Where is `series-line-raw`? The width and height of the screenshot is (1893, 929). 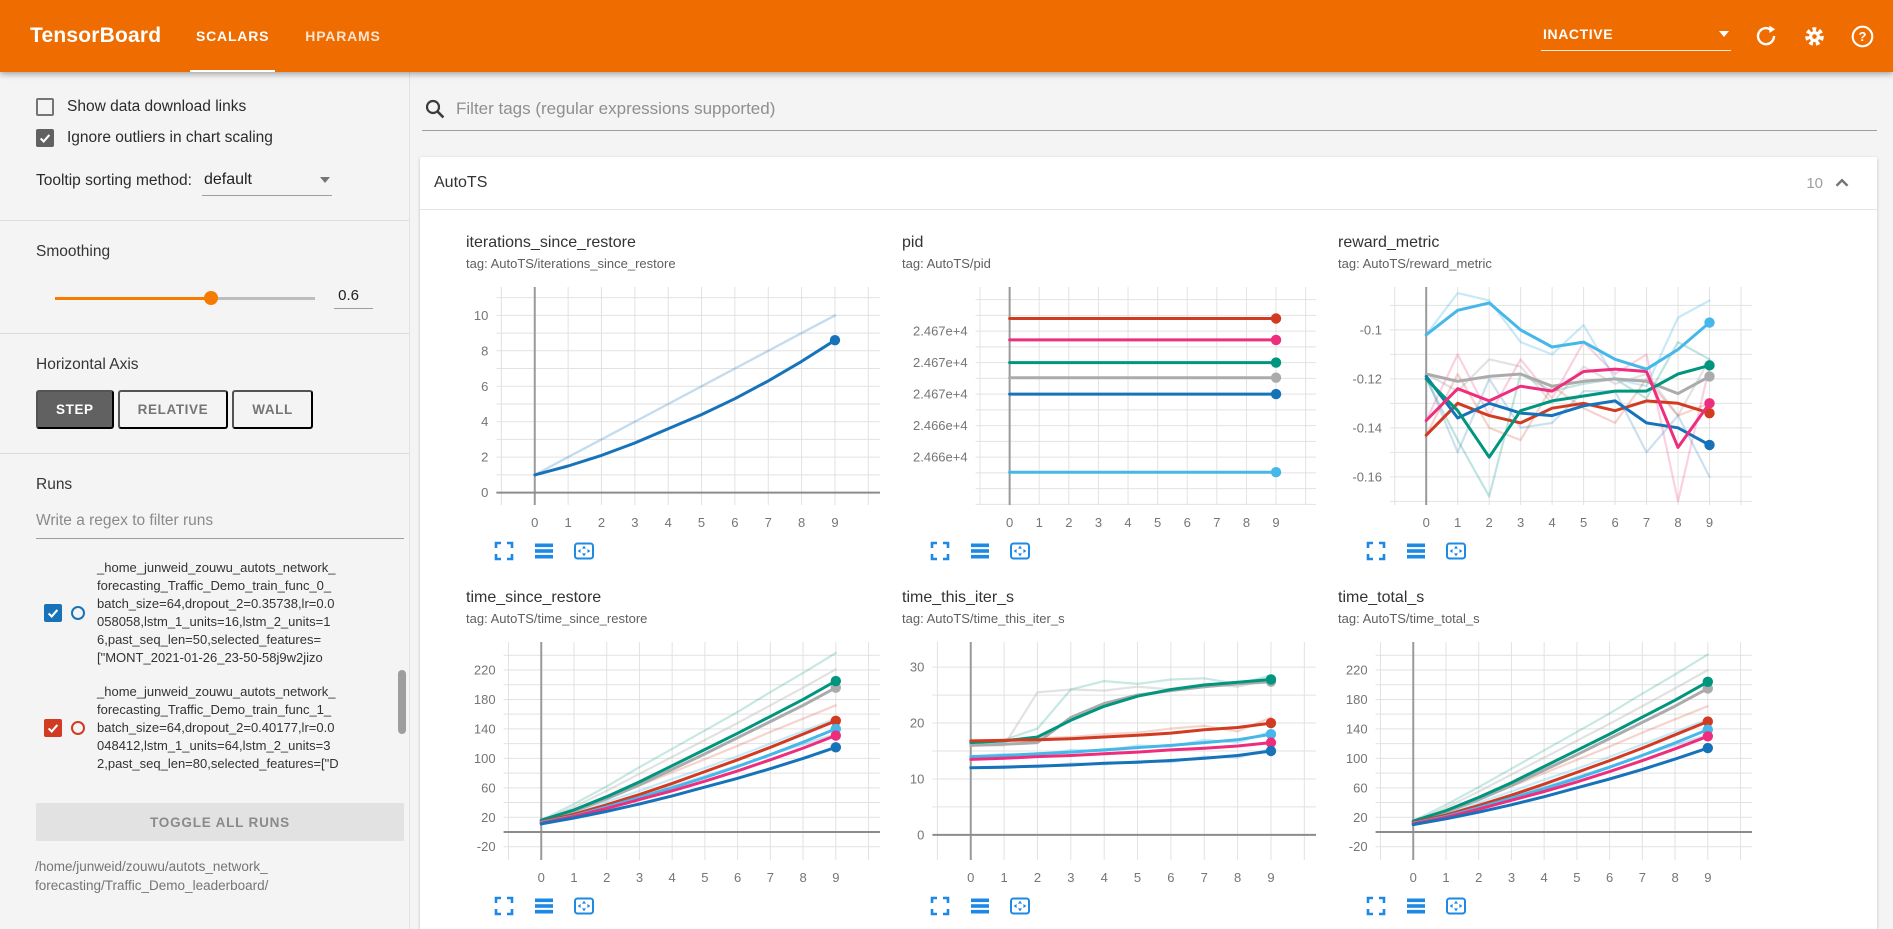
series-line-raw is located at coordinates (685, 395).